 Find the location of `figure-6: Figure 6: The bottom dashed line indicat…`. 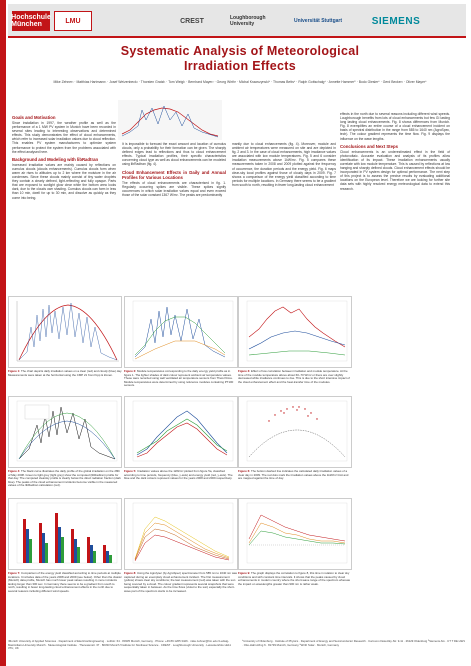

figure-6: Figure 6: The bottom dashed line indicat… is located at coordinates (295, 438).